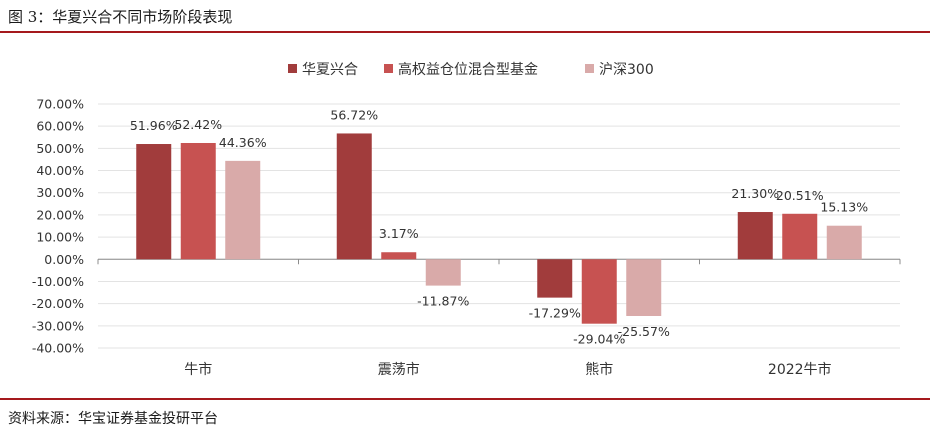 This screenshot has width=944, height=436. Describe the element at coordinates (330, 70) in the screenshot. I see `legend-label: 华夏兴合` at that location.